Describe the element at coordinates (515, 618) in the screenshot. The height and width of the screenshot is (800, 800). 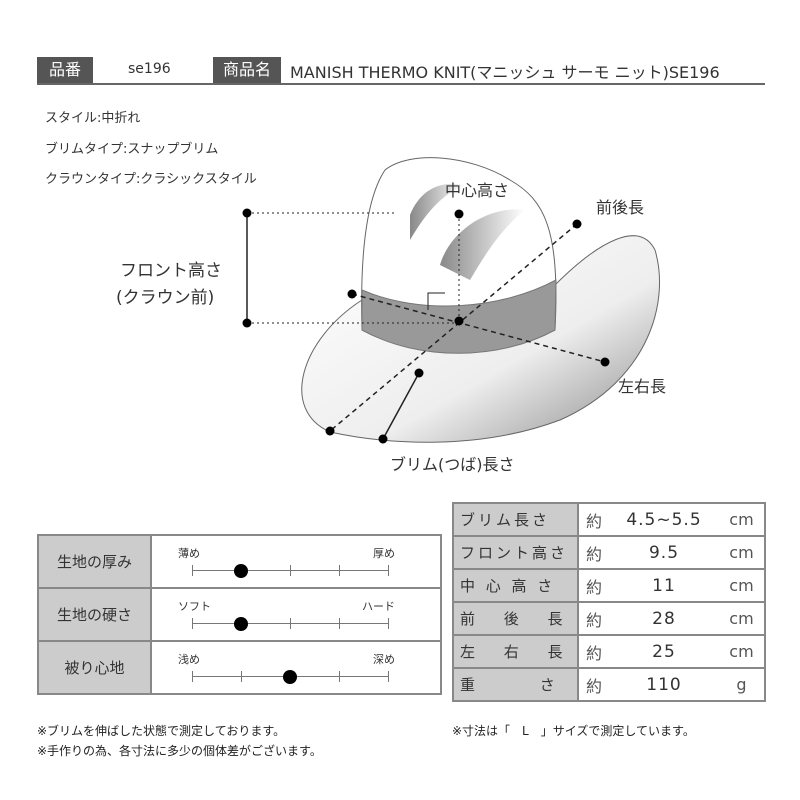
I see `size-label: 前 後 長` at that location.